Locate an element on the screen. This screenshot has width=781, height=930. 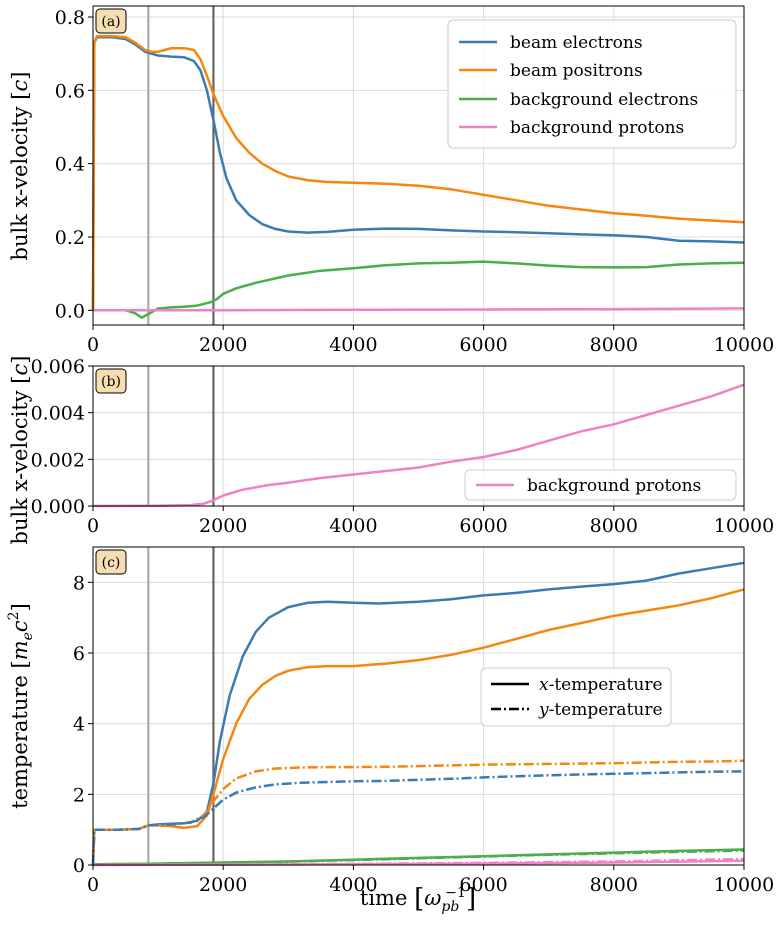
panel-b-frame is located at coordinates (418, 436).